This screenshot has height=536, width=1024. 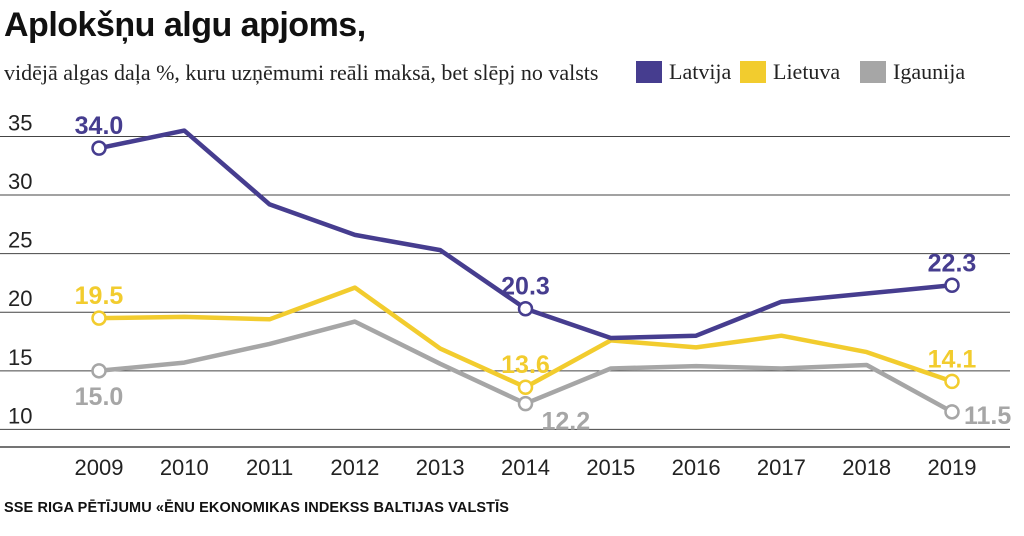 I want to click on legend-swatch-lietuva, so click(x=753, y=72).